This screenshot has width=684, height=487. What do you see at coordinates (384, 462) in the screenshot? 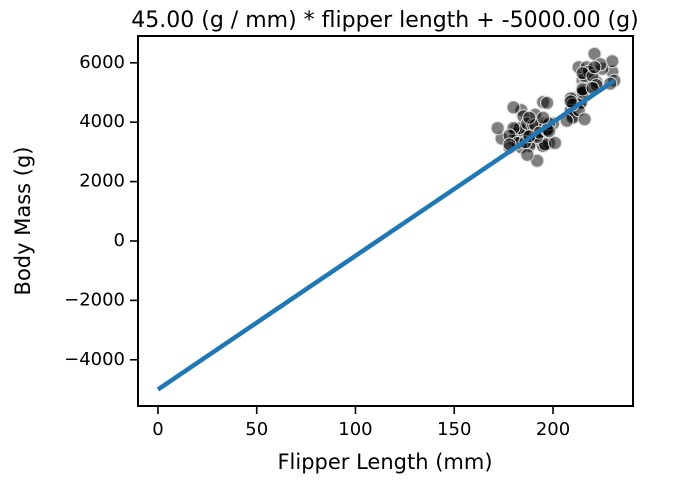
I see `x-axis-label: Flipper Length (mm)` at bounding box center [384, 462].